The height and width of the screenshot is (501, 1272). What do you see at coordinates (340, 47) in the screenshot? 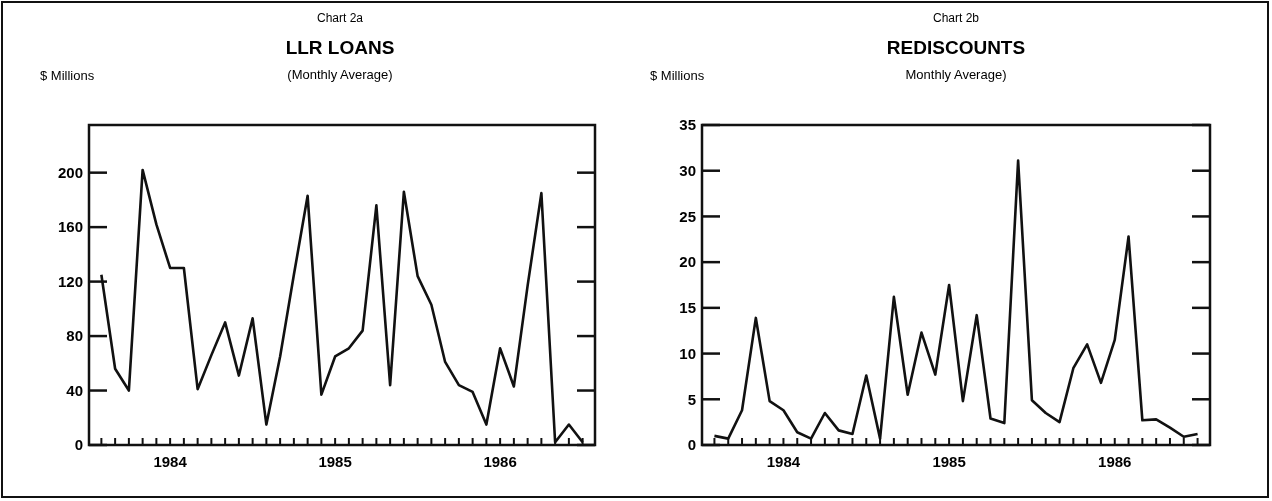
I see `chart-title: LLR LOANS` at bounding box center [340, 47].